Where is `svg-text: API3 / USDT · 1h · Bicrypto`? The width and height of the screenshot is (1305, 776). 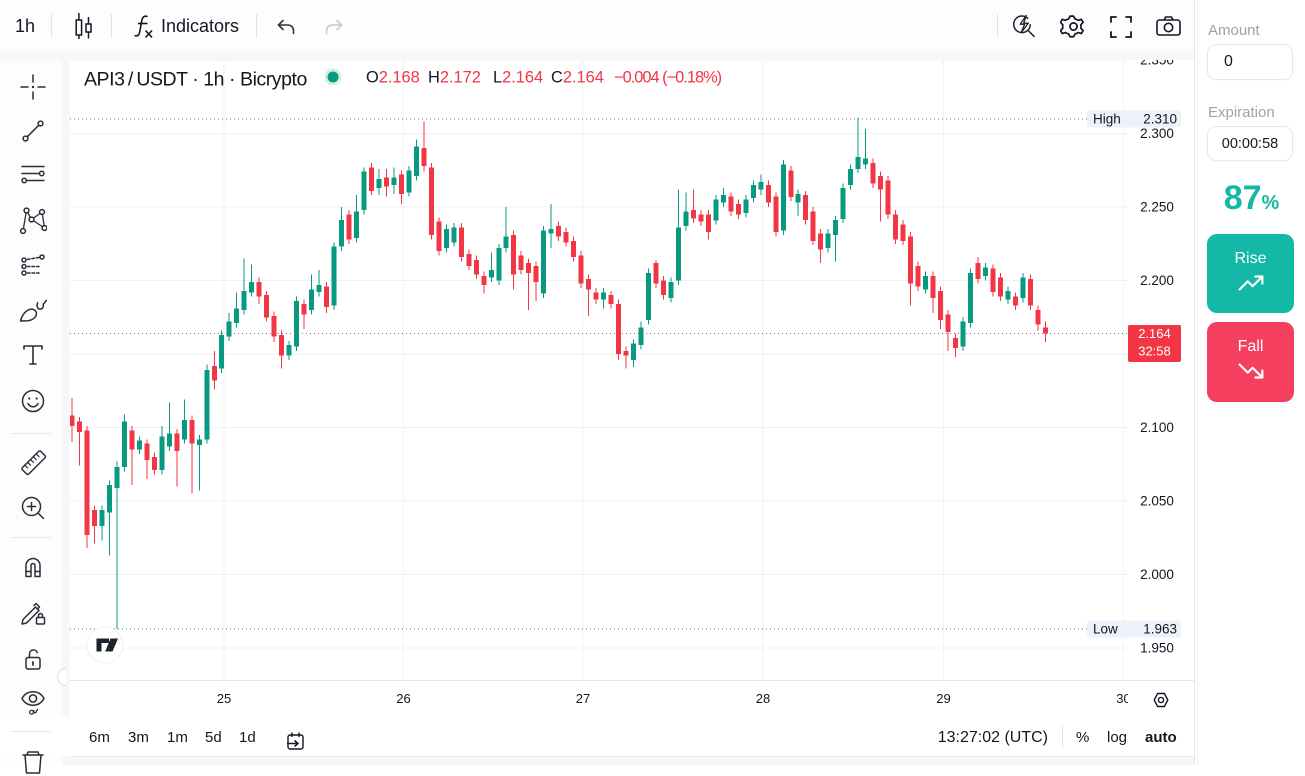 svg-text: API3 / USDT · 1h · Bicrypto is located at coordinates (195, 80).